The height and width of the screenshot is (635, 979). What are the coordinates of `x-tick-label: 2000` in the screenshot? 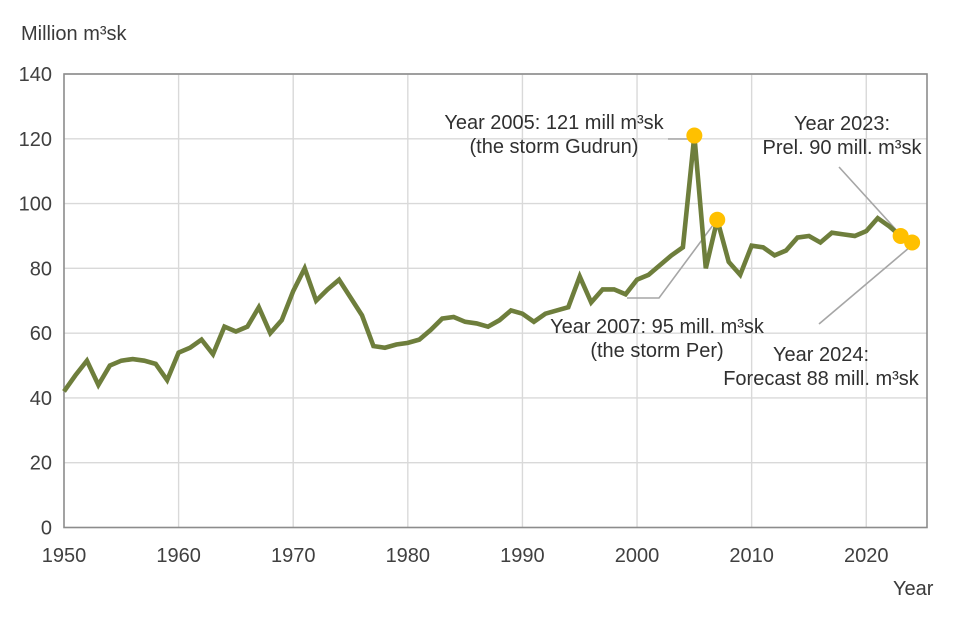 It's located at (637, 556).